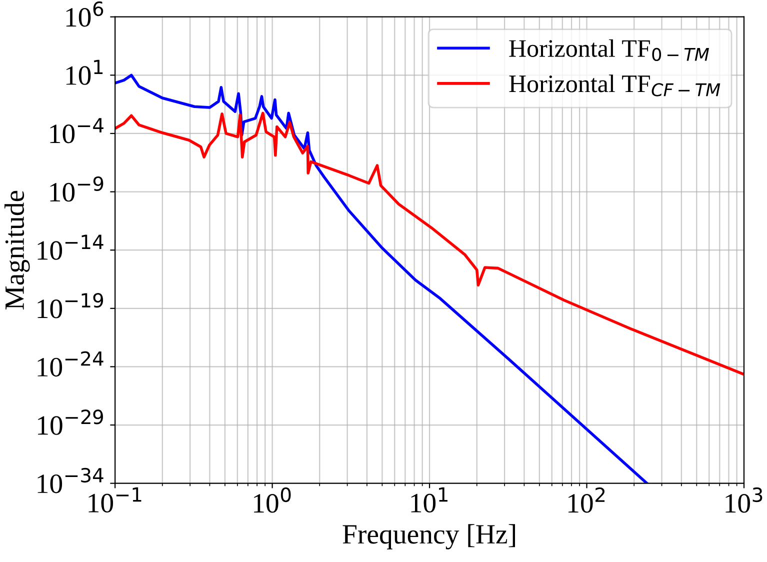 The width and height of the screenshot is (767, 562). Describe the element at coordinates (744, 500) in the screenshot. I see `x-tick-label: 10$^{3}$` at that location.